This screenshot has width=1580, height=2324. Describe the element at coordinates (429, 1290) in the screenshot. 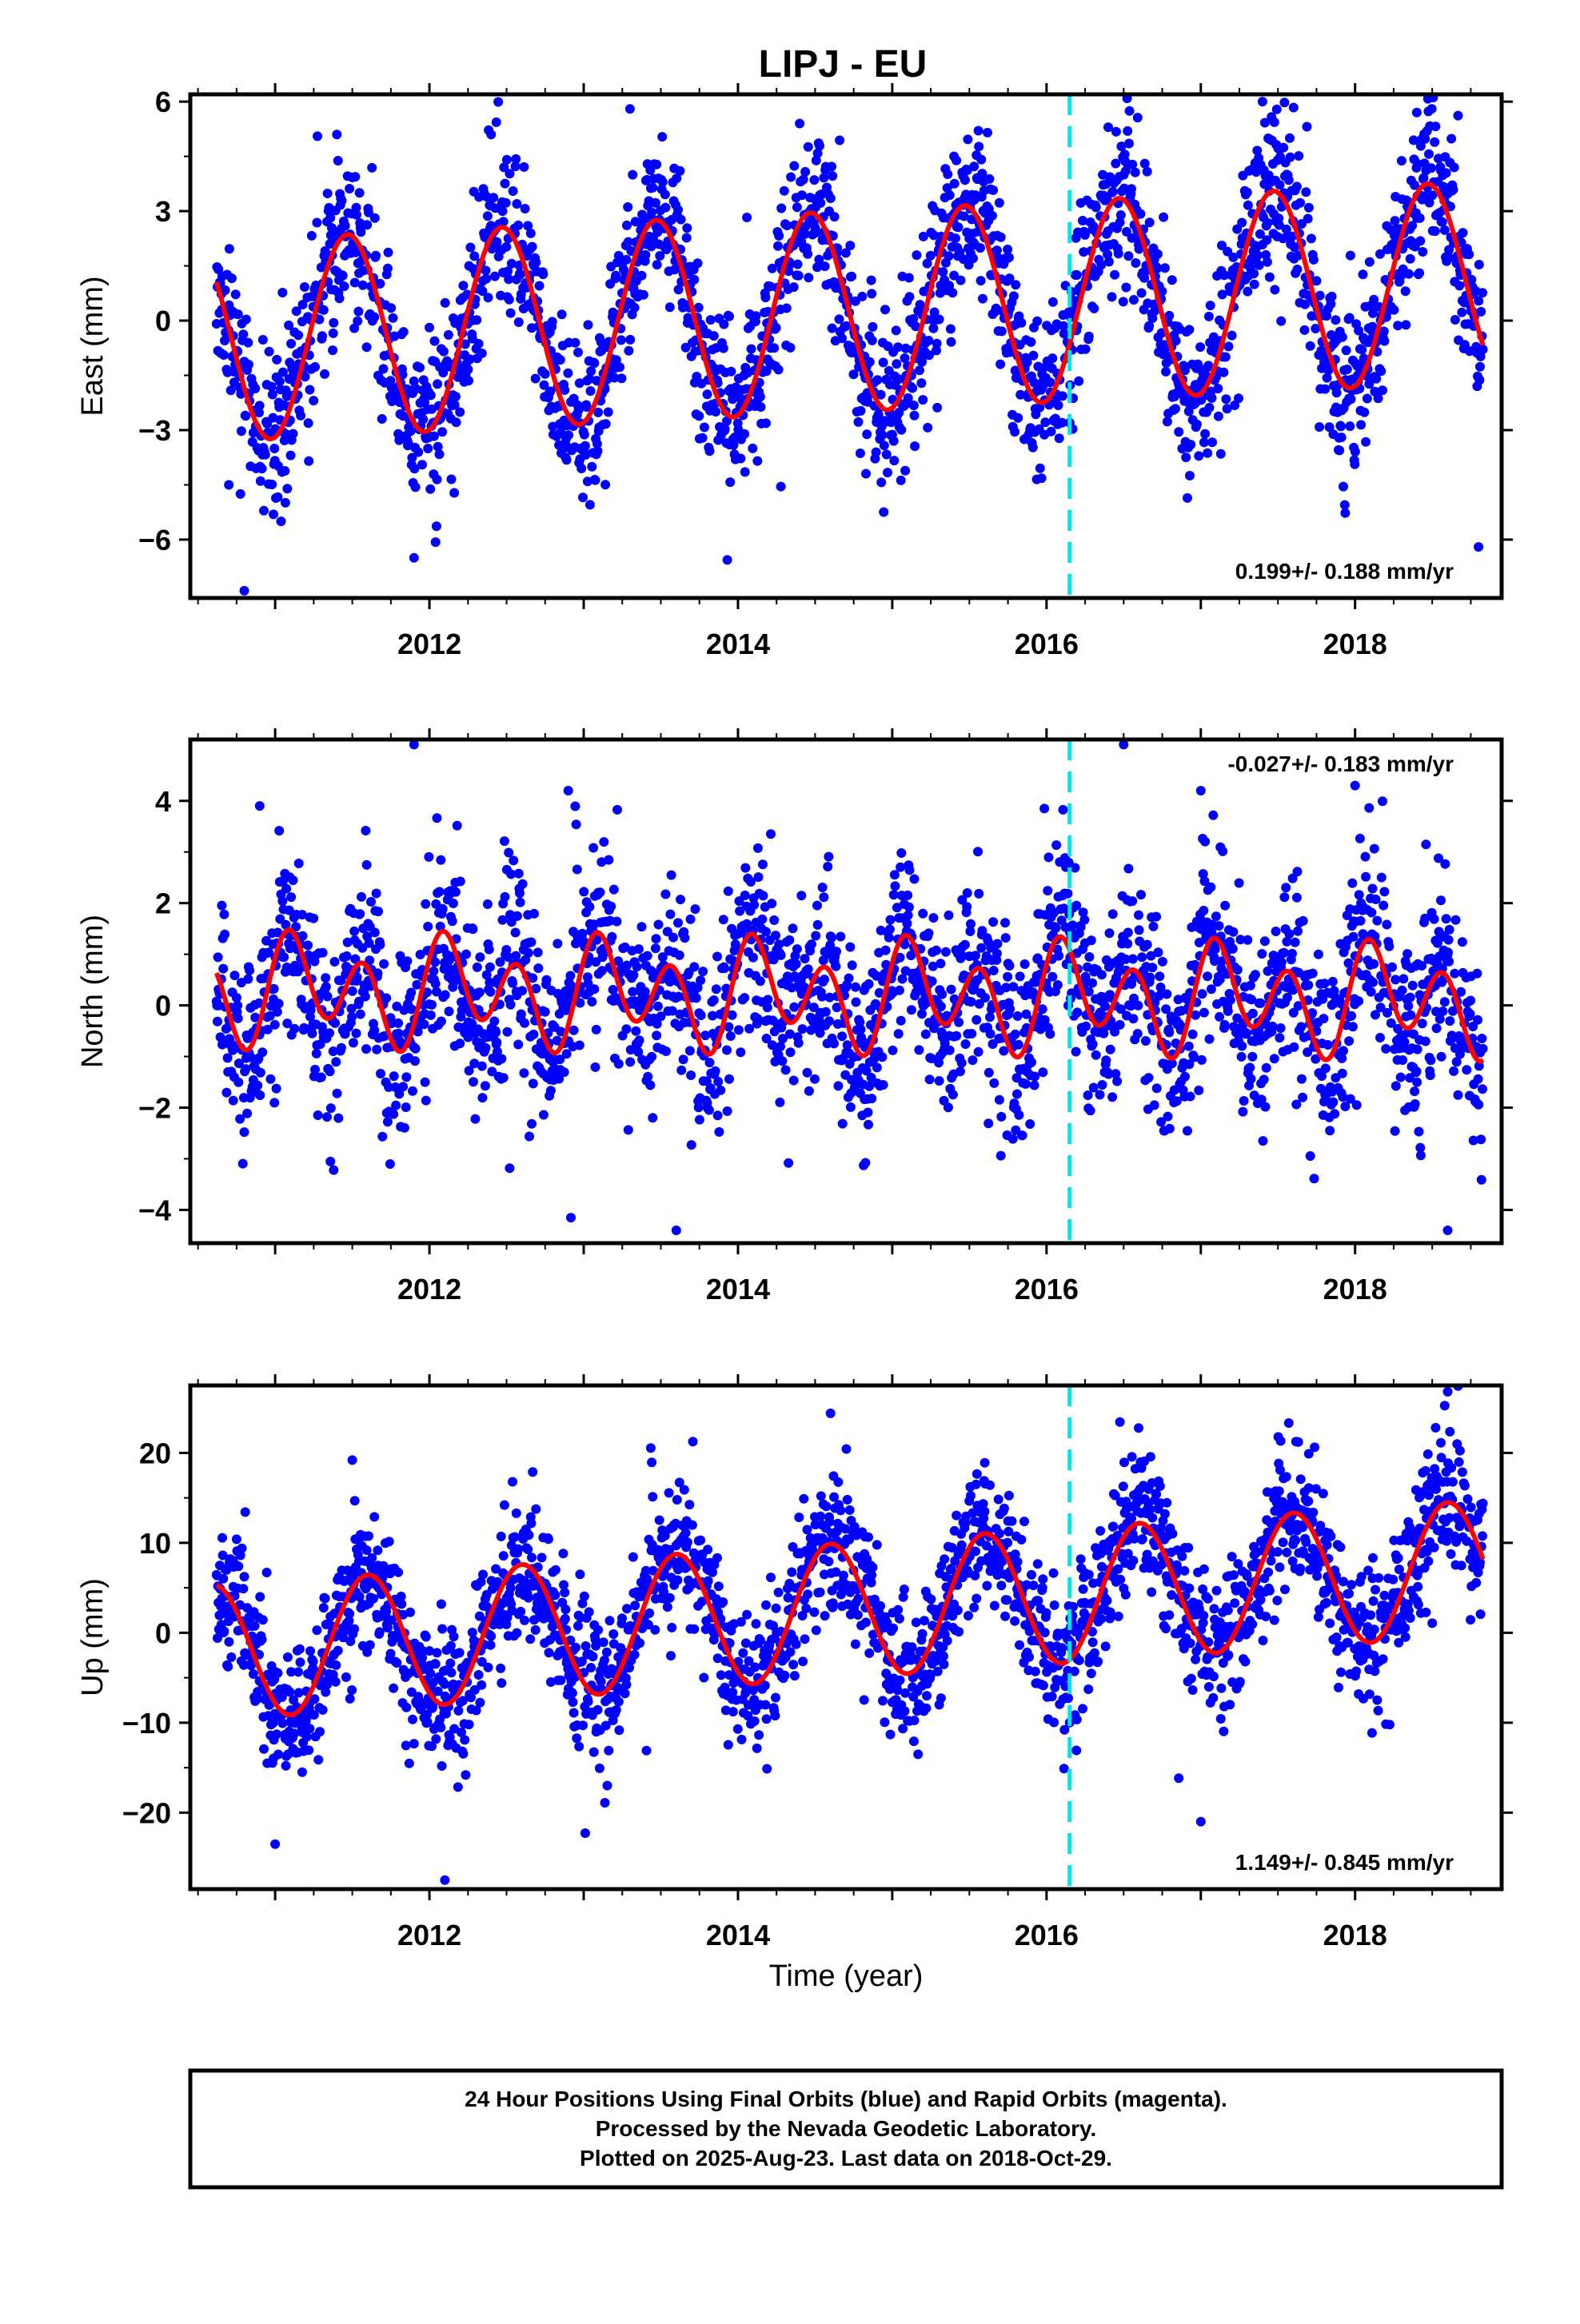

I see `x-tick-label: 2012` at that location.